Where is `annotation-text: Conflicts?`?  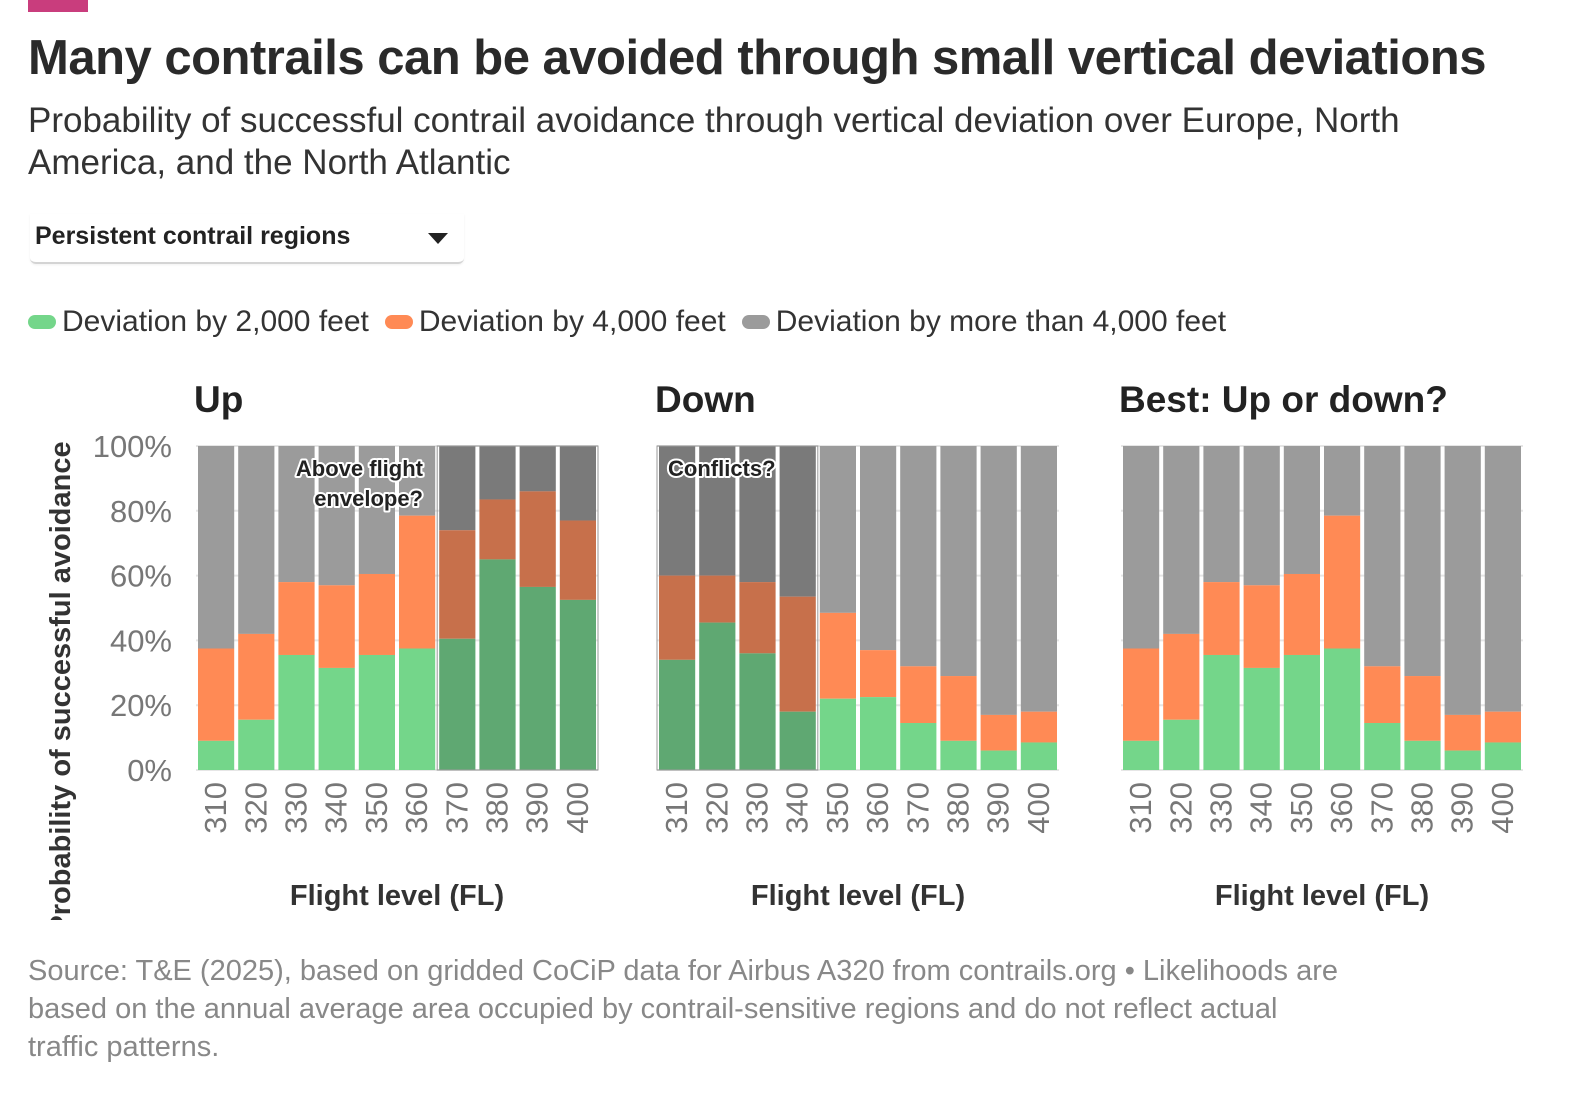
annotation-text: Conflicts? is located at coordinates (722, 468).